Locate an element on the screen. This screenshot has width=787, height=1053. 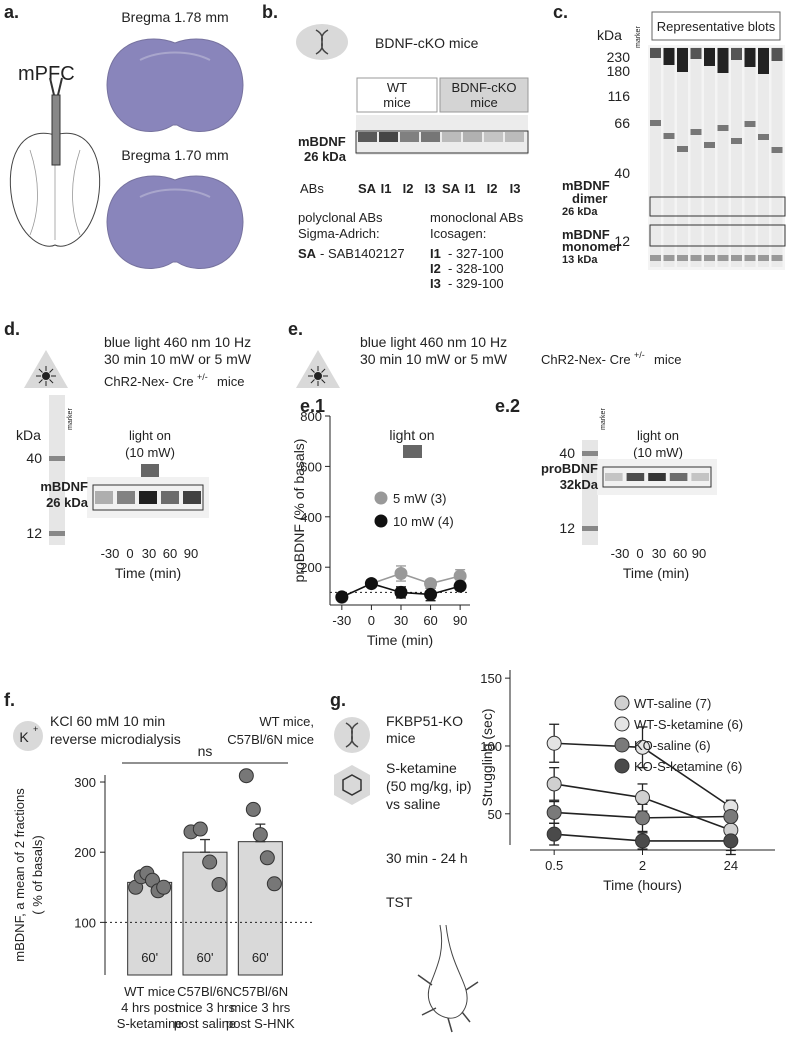
antibody-id: - 328-100 is located at coordinates (476, 268).